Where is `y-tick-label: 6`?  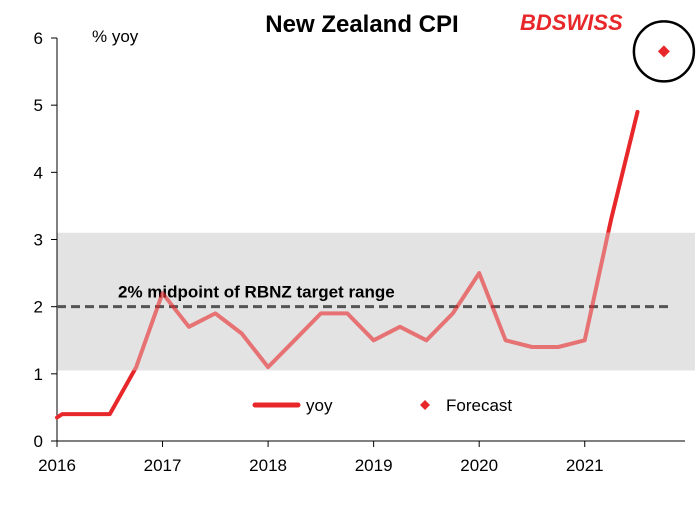 y-tick-label: 6 is located at coordinates (38, 38).